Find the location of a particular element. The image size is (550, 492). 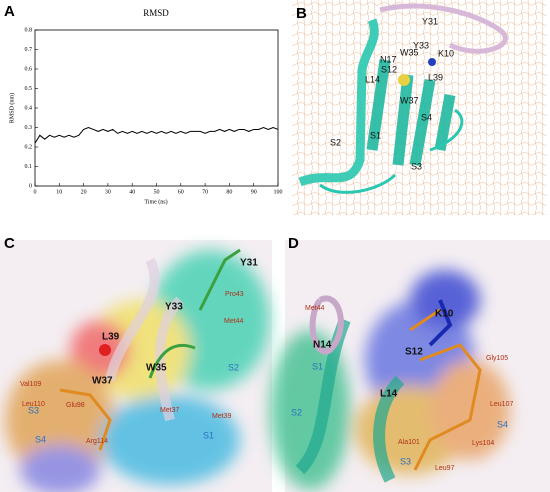

y-tick-label: 0.1 is located at coordinates (29, 167).